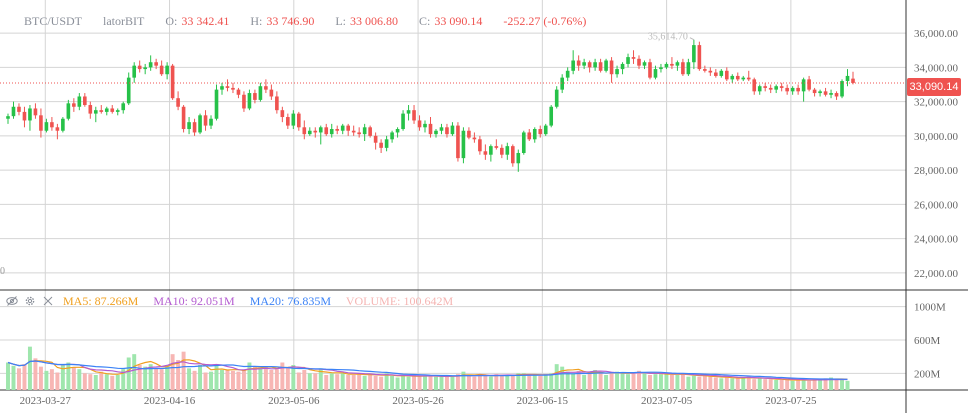  Describe the element at coordinates (171, 21) in the screenshot. I see `open-label: O:` at that location.